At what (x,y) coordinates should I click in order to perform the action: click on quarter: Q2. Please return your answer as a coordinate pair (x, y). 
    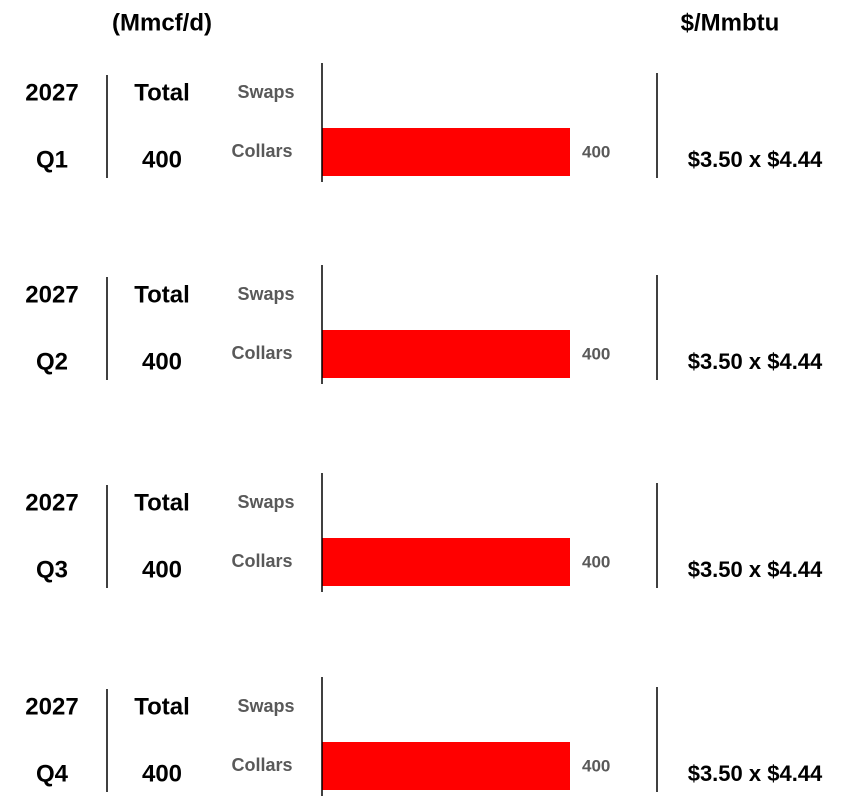
    Looking at the image, I should click on (52, 361).